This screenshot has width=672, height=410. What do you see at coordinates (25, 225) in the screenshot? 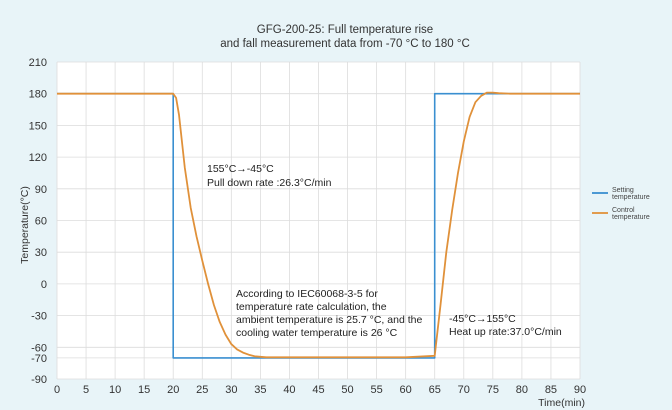
I see `y-axis-label: Temperature(°C)` at bounding box center [25, 225].